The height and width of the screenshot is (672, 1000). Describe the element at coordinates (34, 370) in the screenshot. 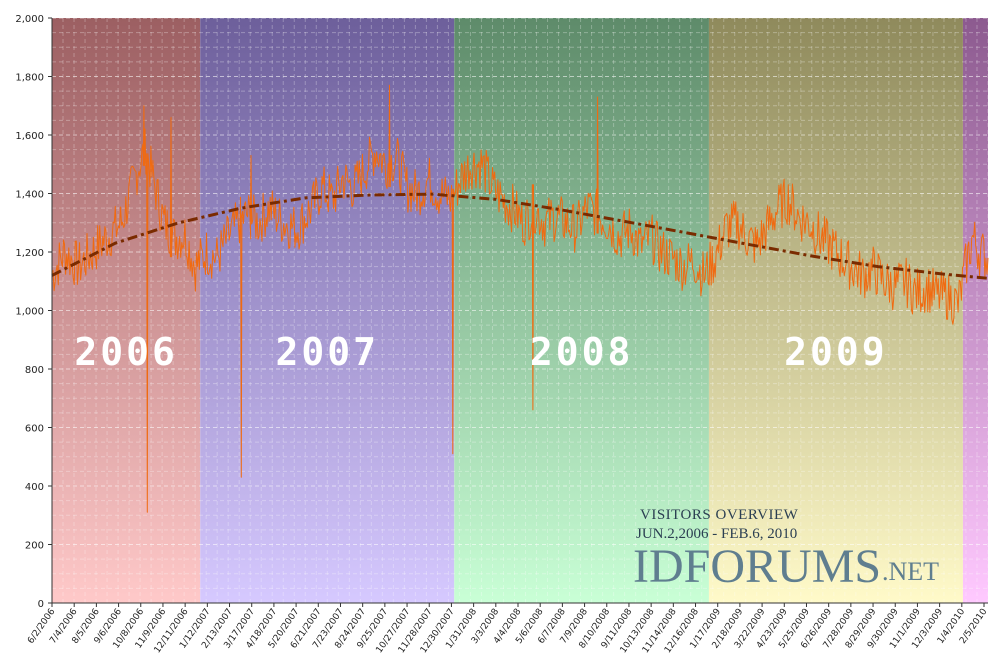

I see `y-tick-label: 800` at that location.